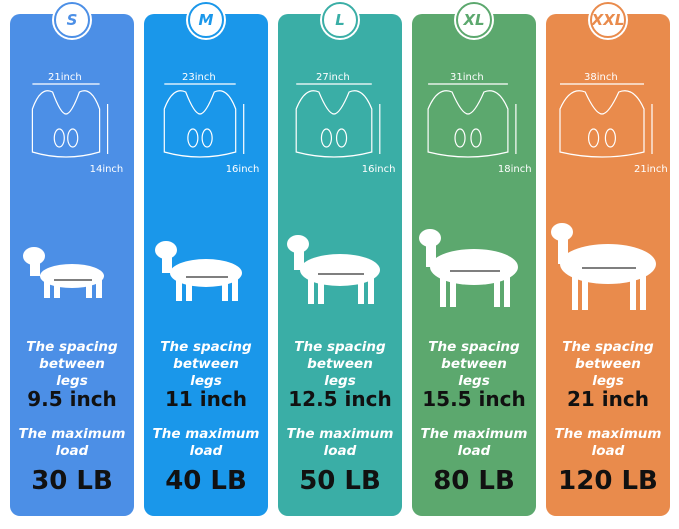  What do you see at coordinates (340, 399) in the screenshot?
I see `spacing-value: 12.5 inch` at bounding box center [340, 399].